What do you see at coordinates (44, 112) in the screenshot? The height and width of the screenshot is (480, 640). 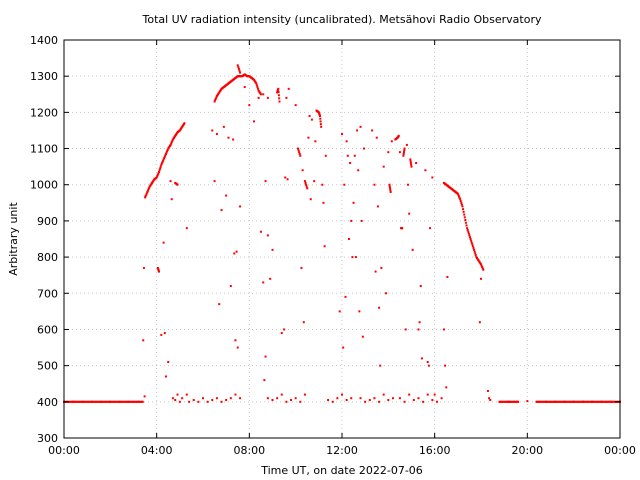 I see `y-tick-label: 1200` at bounding box center [44, 112].